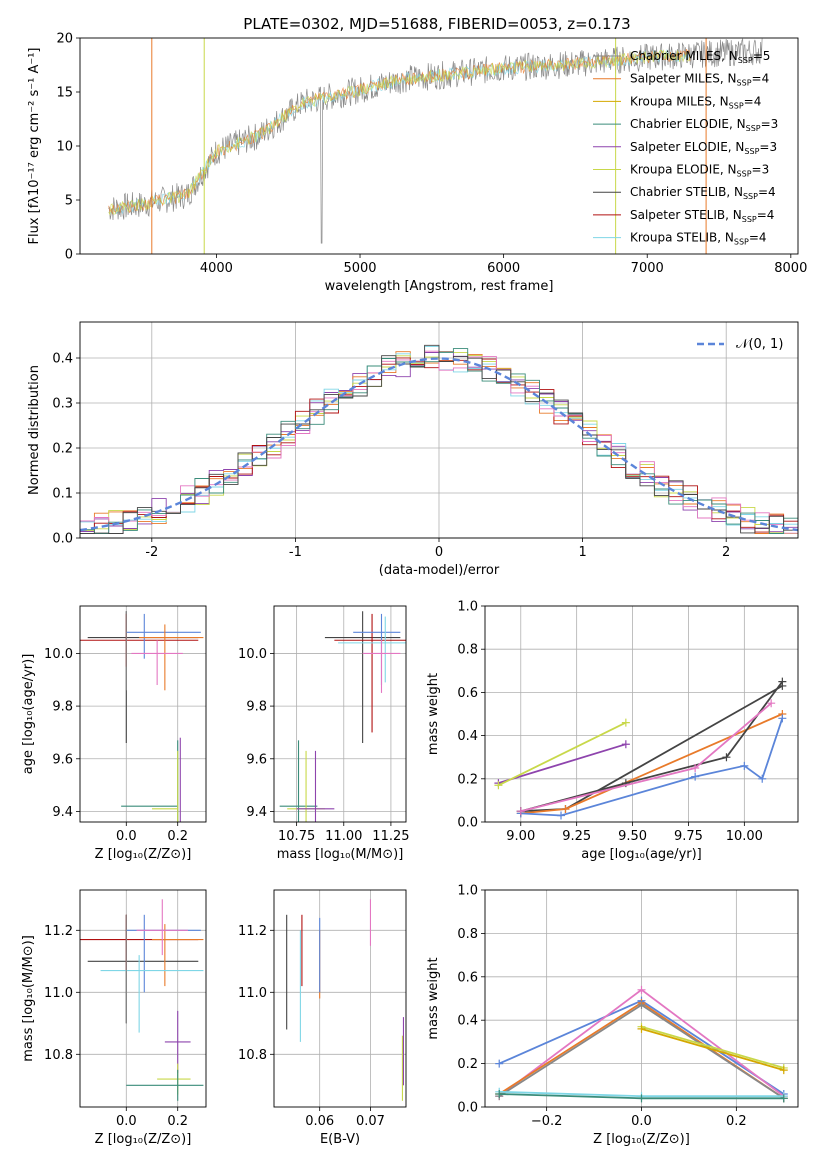 This screenshot has height=1170, width=819. I want to click on legend-label: Chabrier ELODIE, NSSP=3, so click(704, 125).